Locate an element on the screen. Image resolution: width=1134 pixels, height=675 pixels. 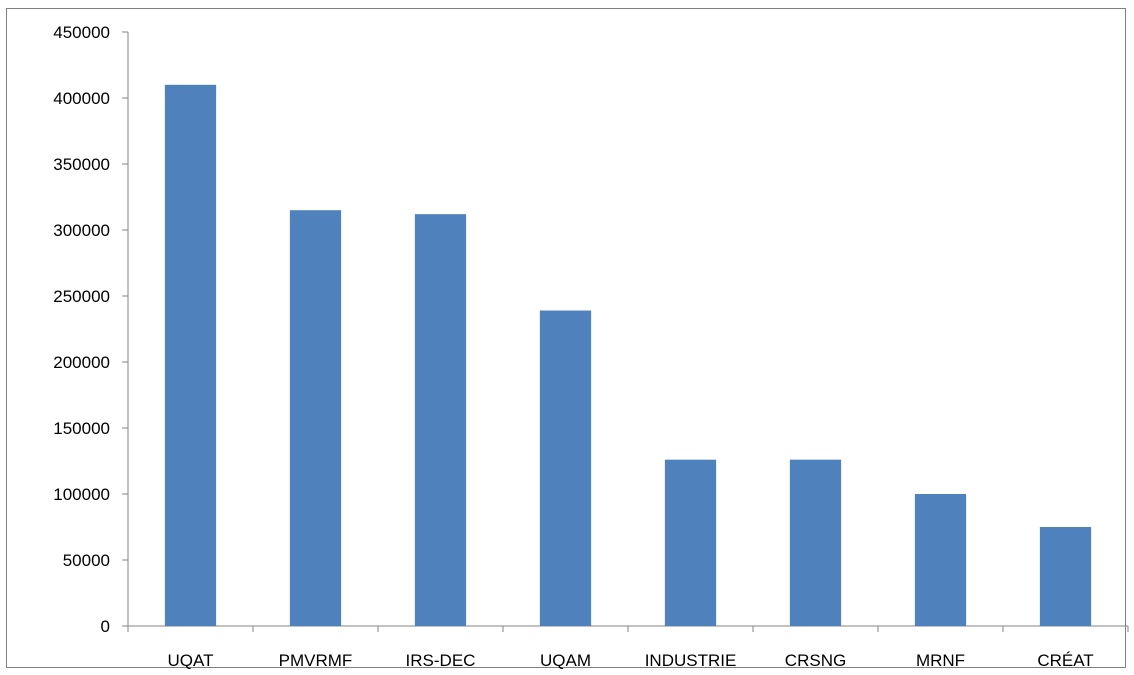
bar-irs-dec is located at coordinates (440, 420).